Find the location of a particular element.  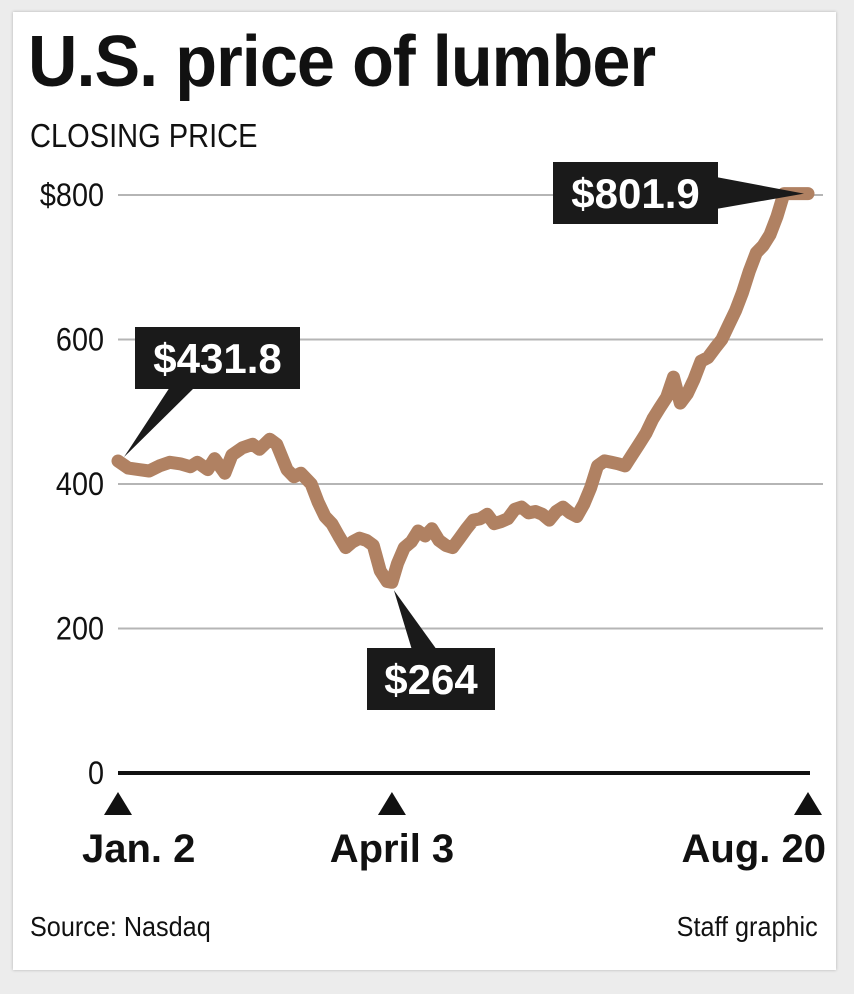

x-tick-label: April 3 is located at coordinates (392, 849).